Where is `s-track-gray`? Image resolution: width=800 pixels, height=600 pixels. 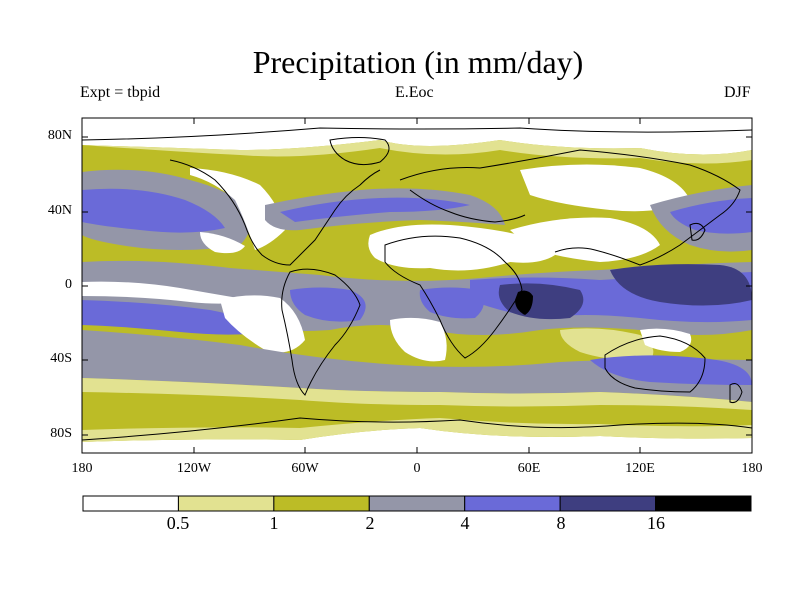
s-track-gray is located at coordinates (417, 366).